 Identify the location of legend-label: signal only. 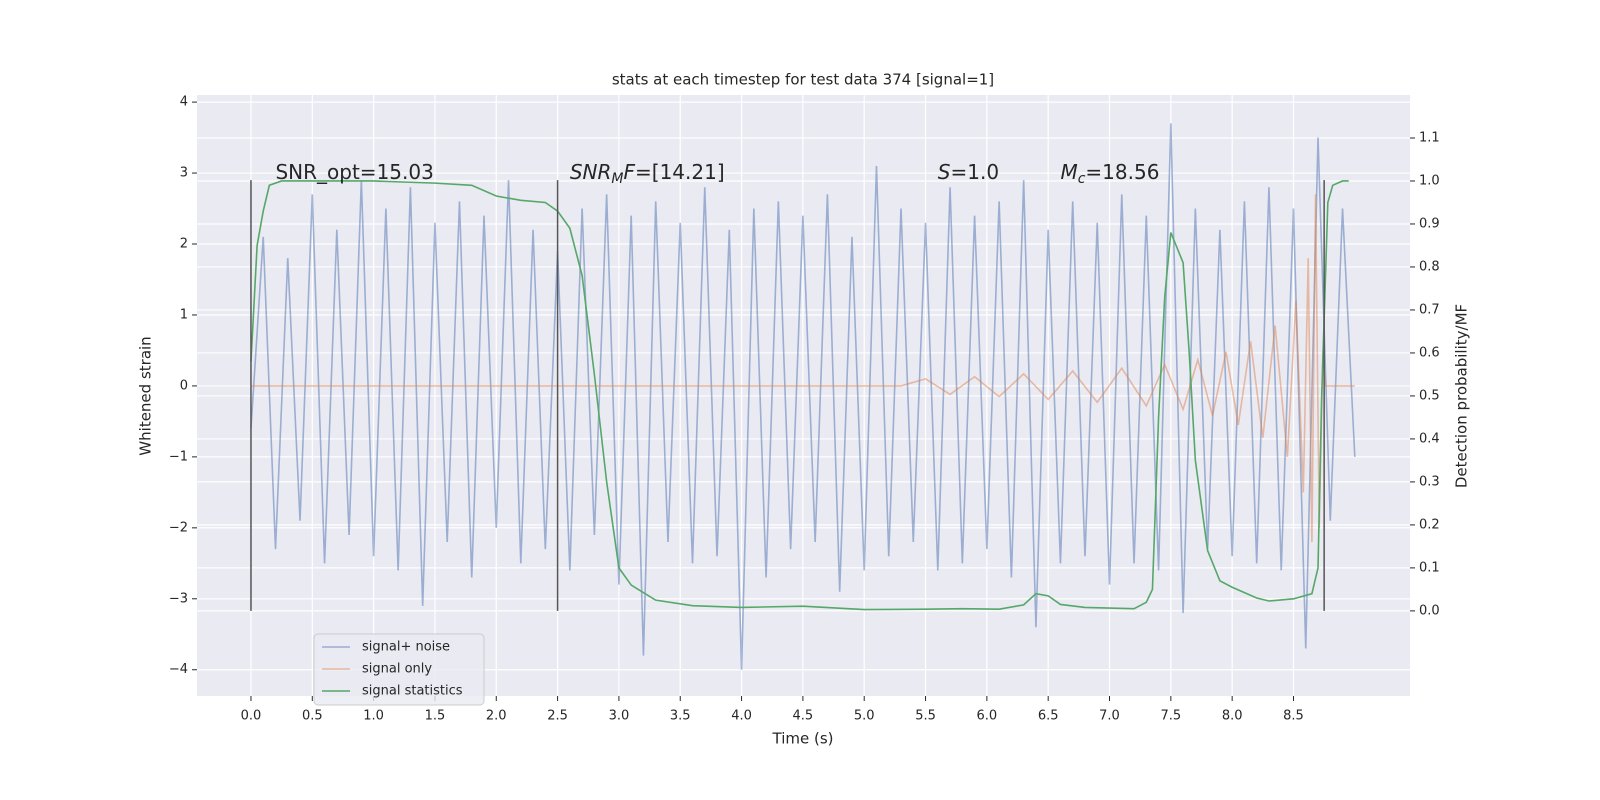
(397, 669).